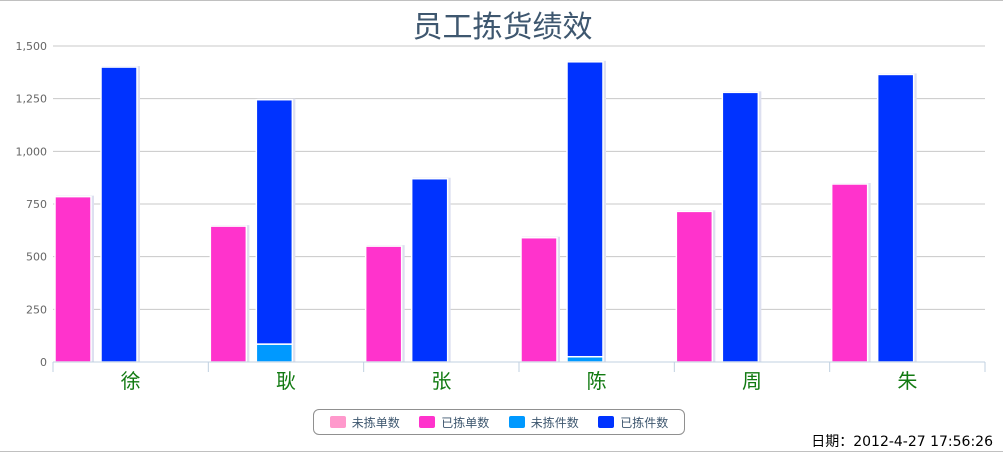  Describe the element at coordinates (32, 99) in the screenshot. I see `y-tick-label: 1,250` at that location.